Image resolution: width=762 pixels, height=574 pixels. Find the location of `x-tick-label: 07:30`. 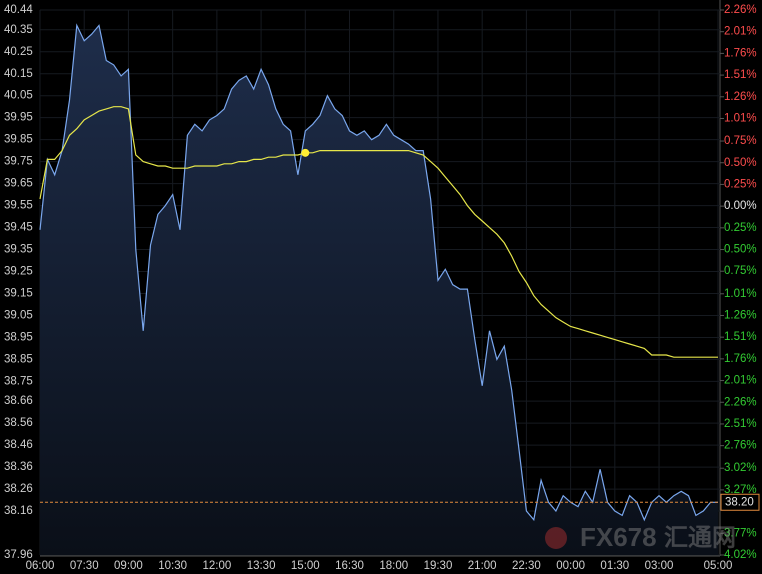

x-tick-label: 07:30 is located at coordinates (84, 566).